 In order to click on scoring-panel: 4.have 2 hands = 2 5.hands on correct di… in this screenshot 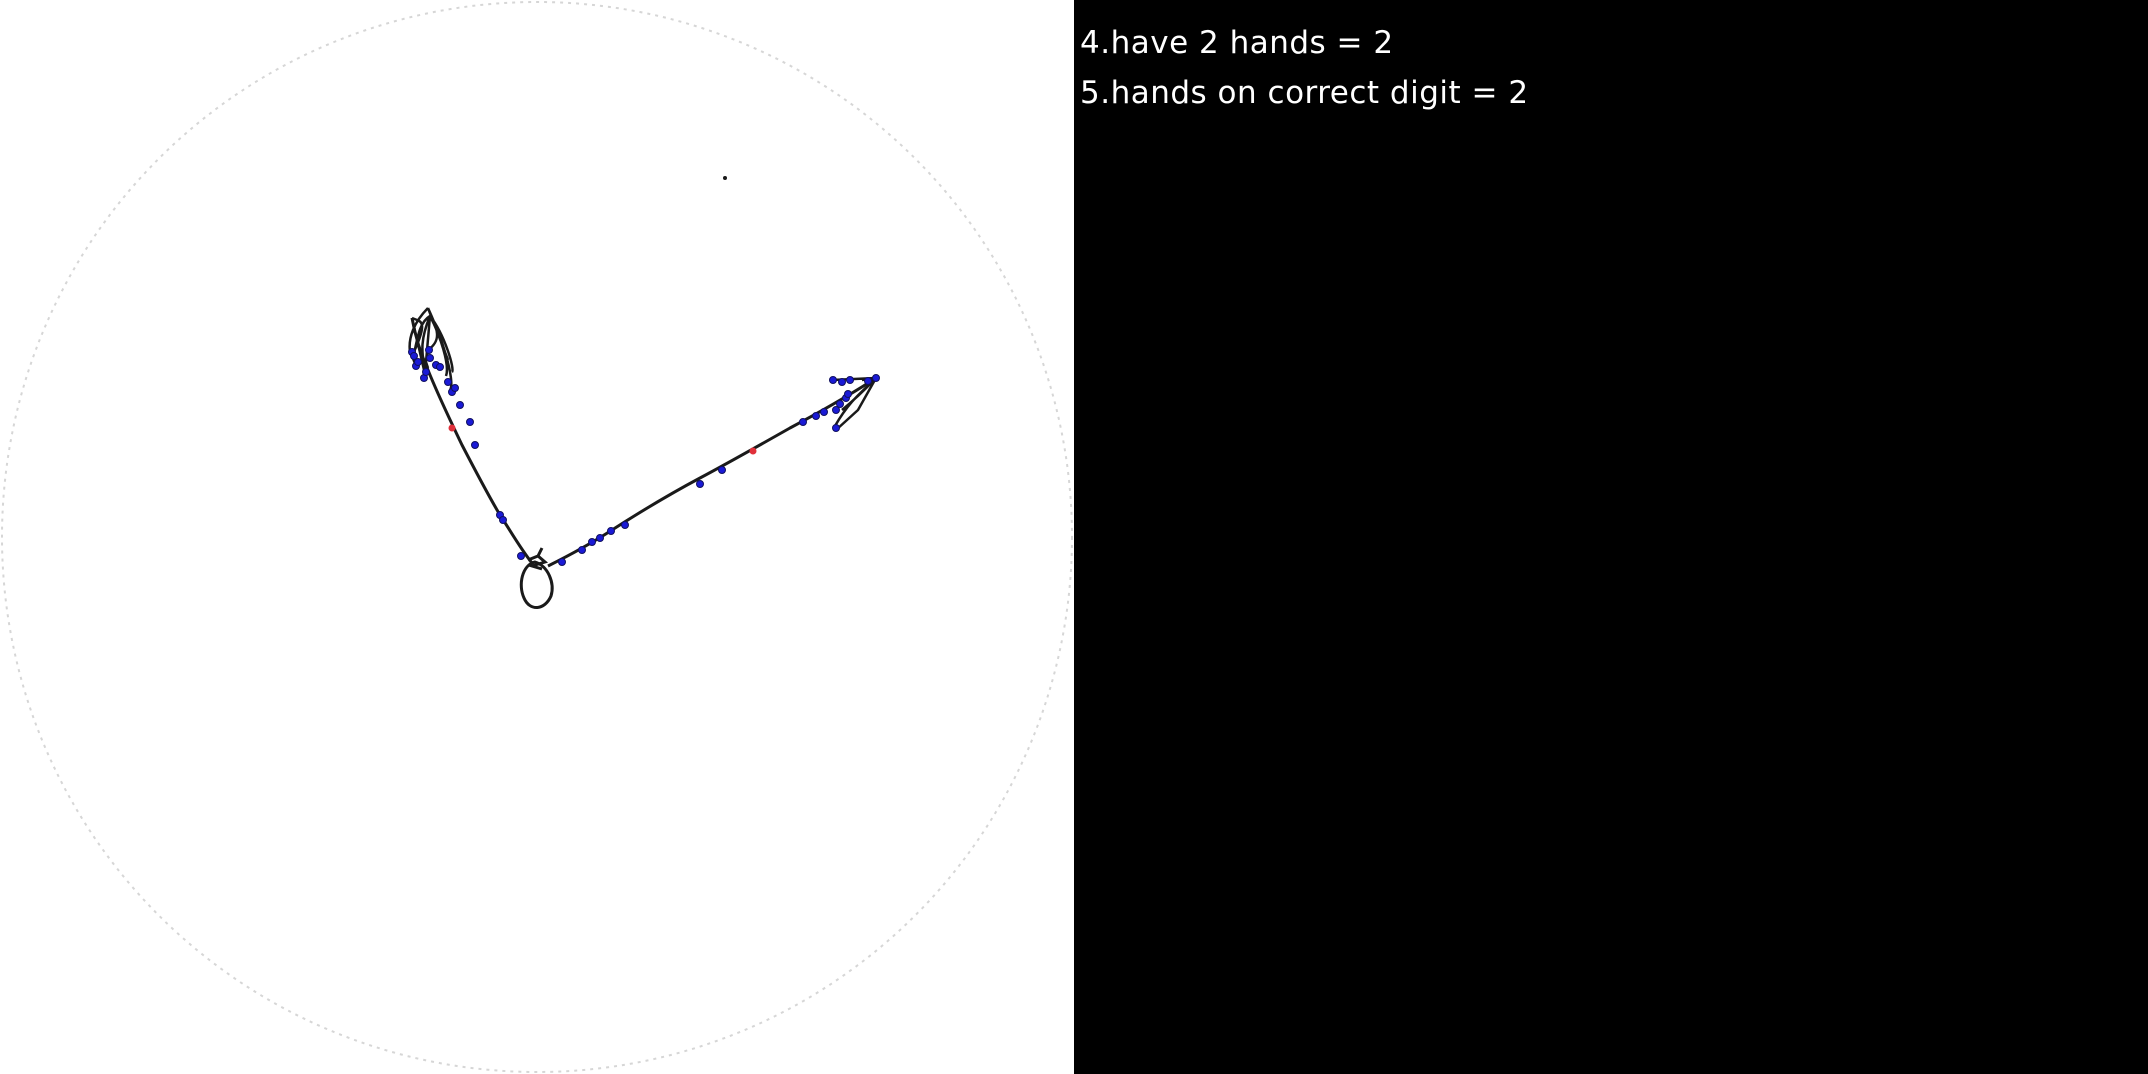, I will do `click(1610, 68)`.